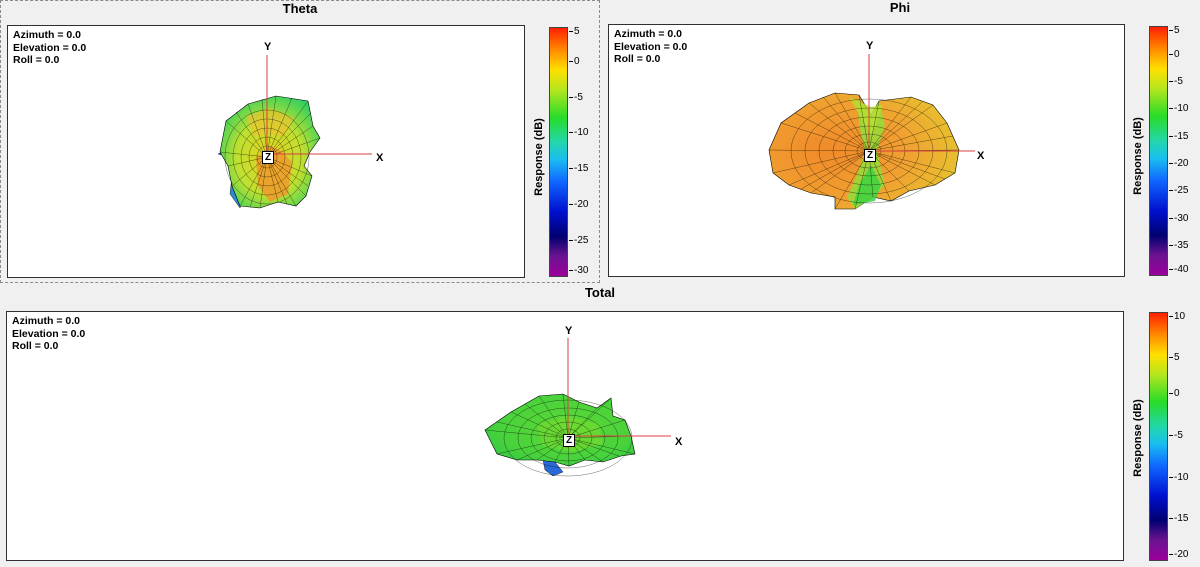  I want to click on theta-tick: -15, so click(578, 168).